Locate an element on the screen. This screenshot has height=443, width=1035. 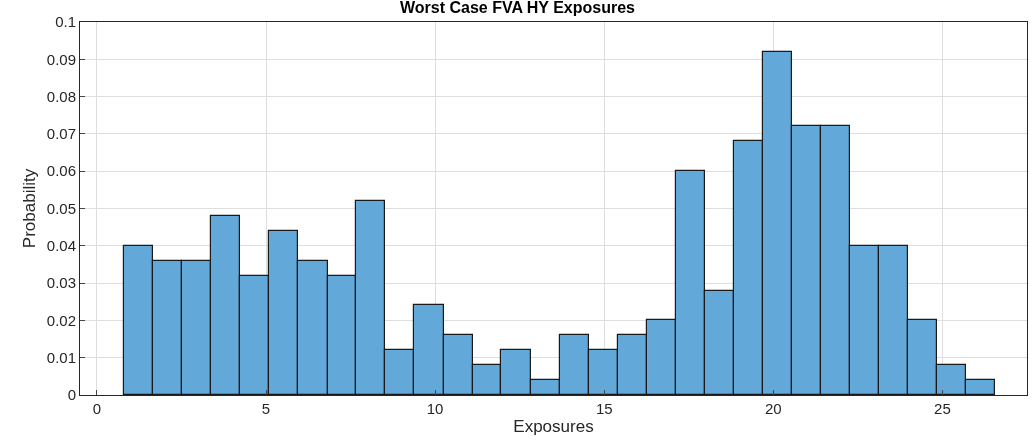
x-tick-label: 15 is located at coordinates (604, 408).